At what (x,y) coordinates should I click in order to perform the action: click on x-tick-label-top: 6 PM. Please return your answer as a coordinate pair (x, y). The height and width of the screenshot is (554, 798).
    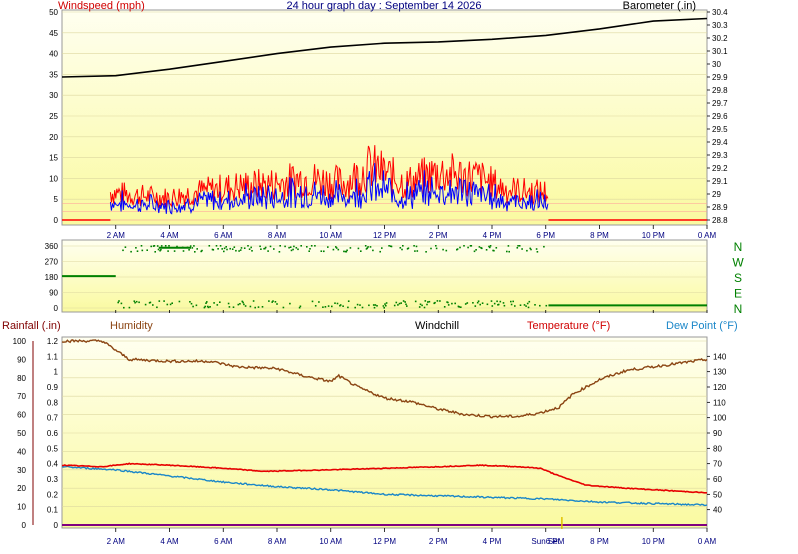
    Looking at the image, I should click on (545, 235).